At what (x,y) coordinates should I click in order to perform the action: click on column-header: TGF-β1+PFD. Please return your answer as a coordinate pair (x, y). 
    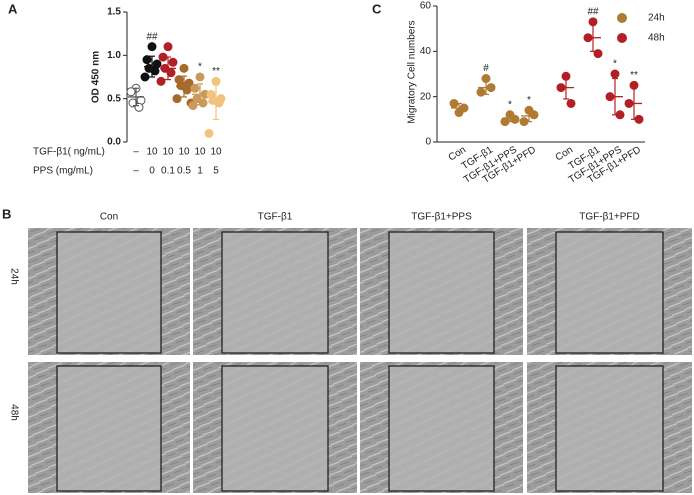
    Looking at the image, I should click on (609, 217).